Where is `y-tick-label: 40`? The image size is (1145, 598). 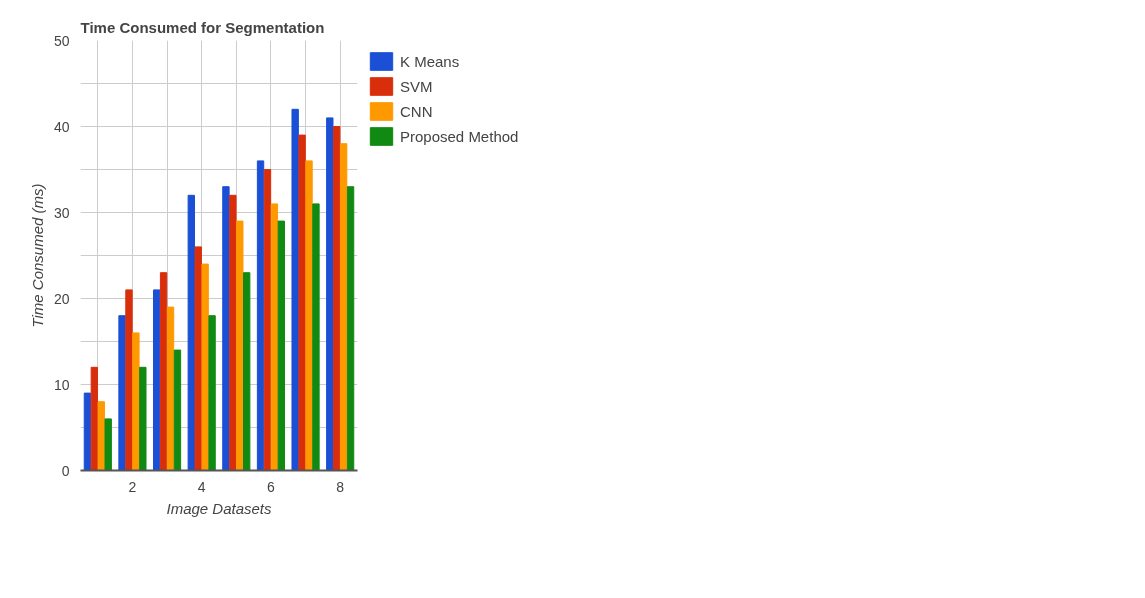
y-tick-label: 40 is located at coordinates (61, 126).